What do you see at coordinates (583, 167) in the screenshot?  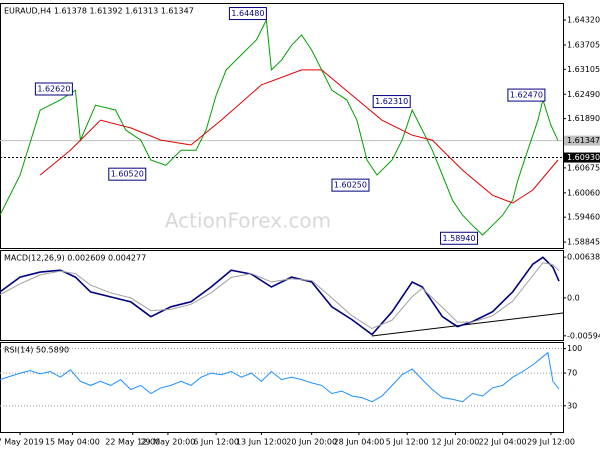 I see `y-tick-label: 1.60675` at bounding box center [583, 167].